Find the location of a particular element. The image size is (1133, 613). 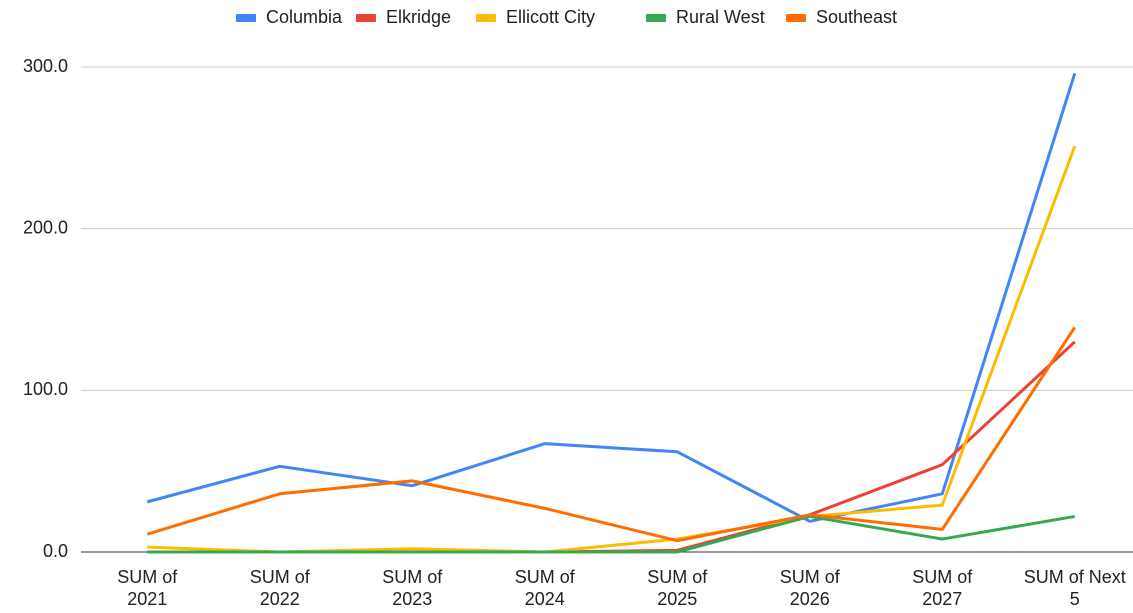

x-tick-label: SUM of 2025 is located at coordinates (677, 588).